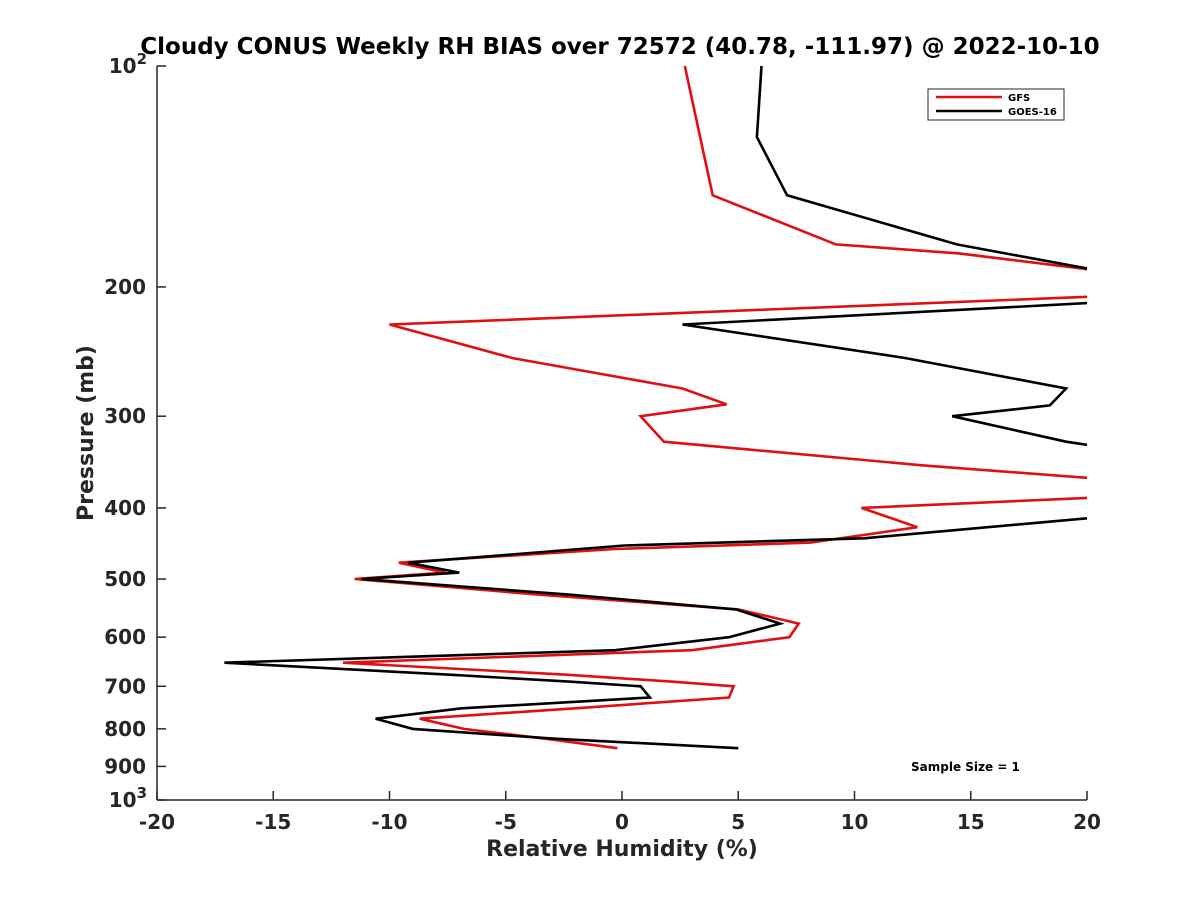 The height and width of the screenshot is (900, 1200). What do you see at coordinates (128, 798) in the screenshot?
I see `y-tick-label: 10³` at bounding box center [128, 798].